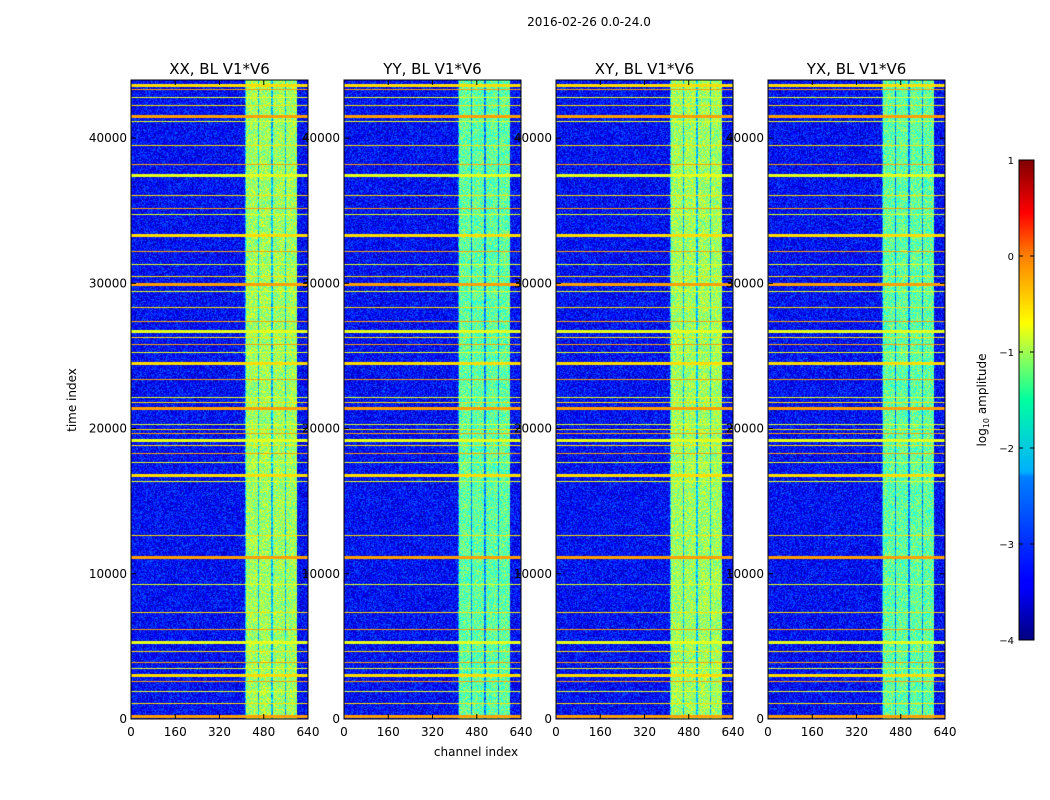 The image size is (1050, 800). What do you see at coordinates (945, 732) in the screenshot?
I see `x-tick-label-4-4: 640` at bounding box center [945, 732].